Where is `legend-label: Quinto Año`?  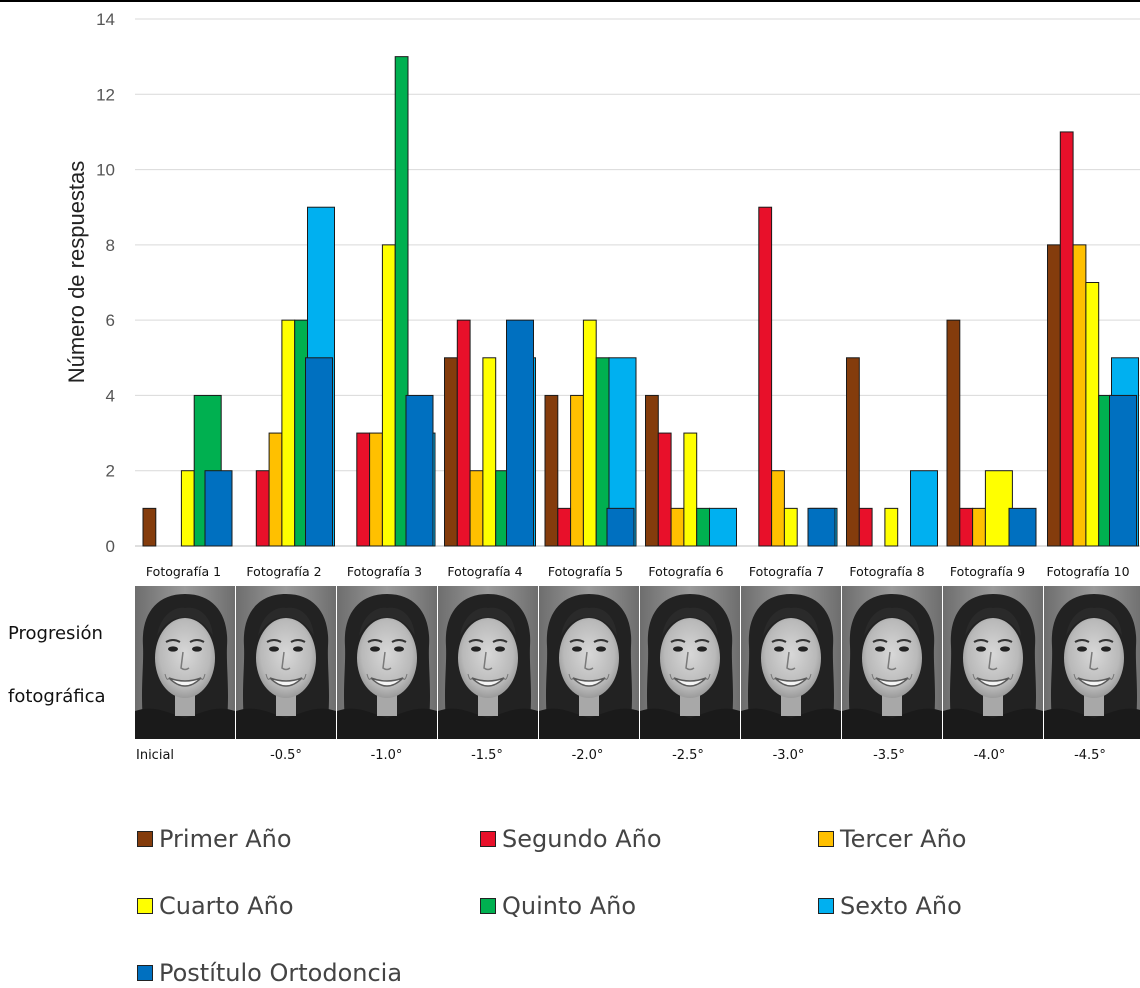 legend-label: Quinto Año is located at coordinates (569, 906).